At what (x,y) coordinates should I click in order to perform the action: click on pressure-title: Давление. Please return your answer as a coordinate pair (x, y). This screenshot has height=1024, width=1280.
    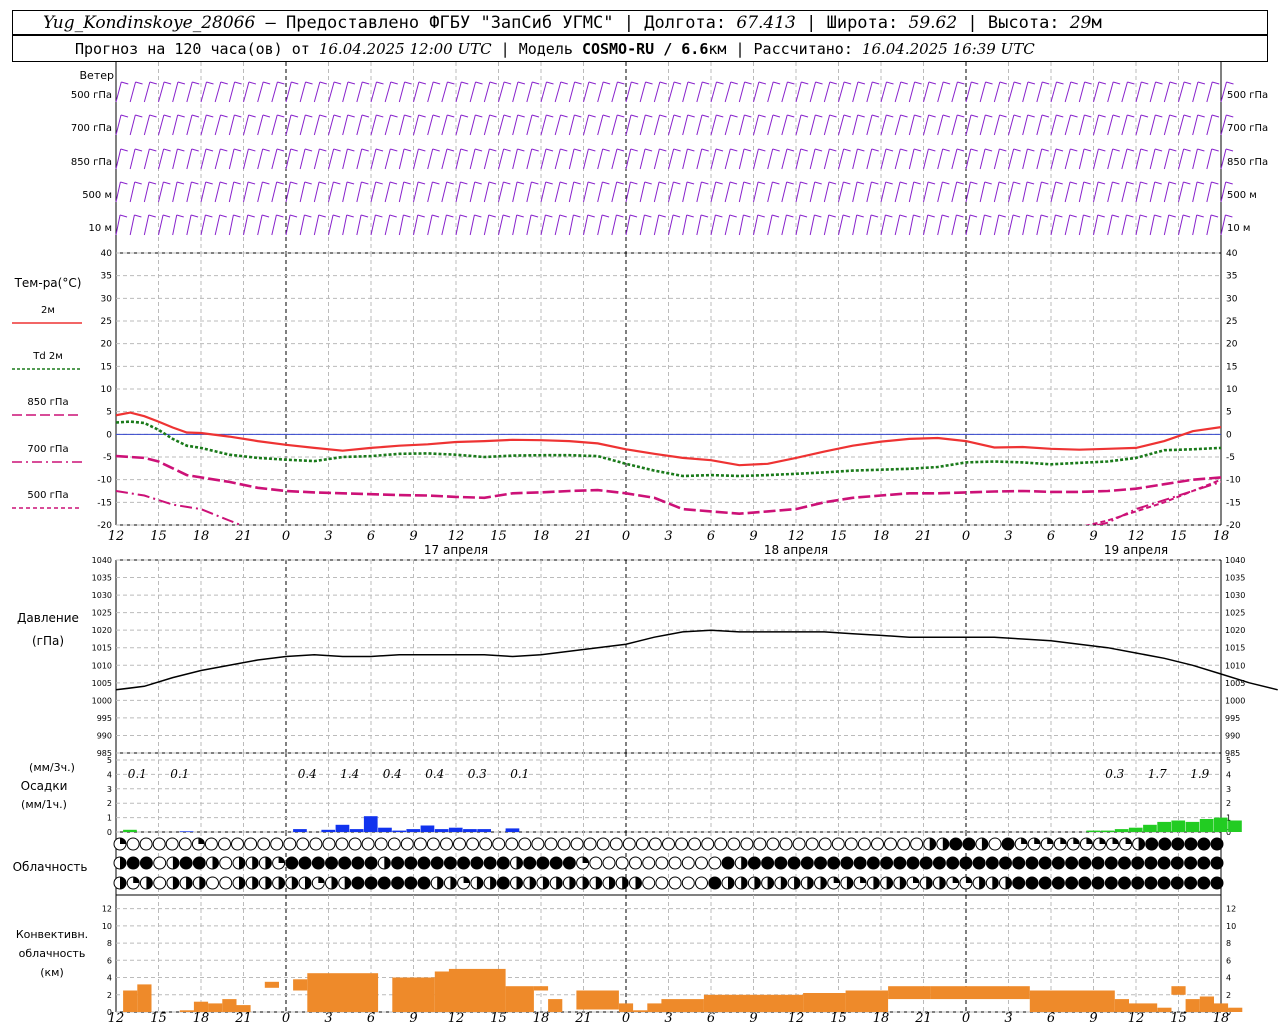
    Looking at the image, I should click on (48, 618).